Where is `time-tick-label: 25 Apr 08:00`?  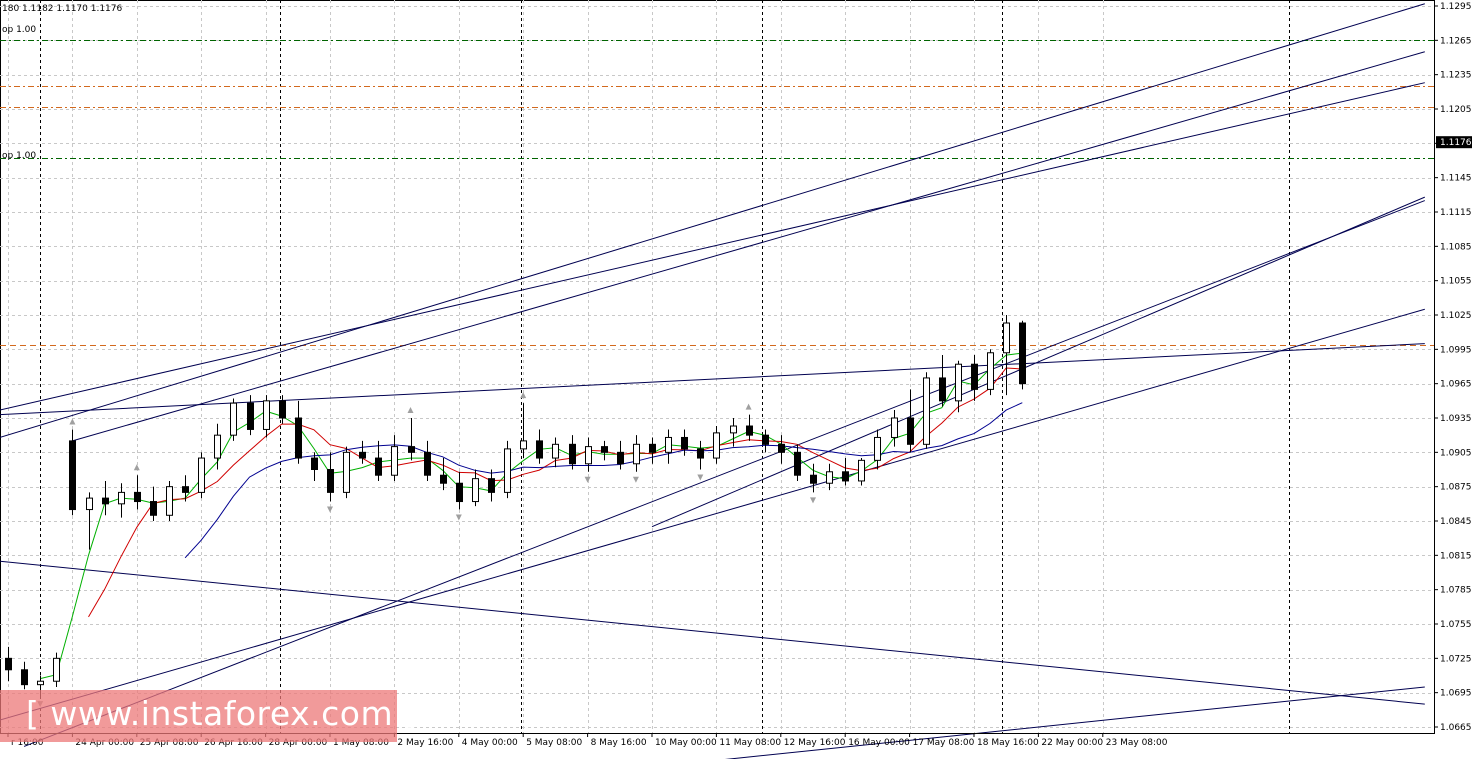
time-tick-label: 25 Apr 08:00 is located at coordinates (169, 743).